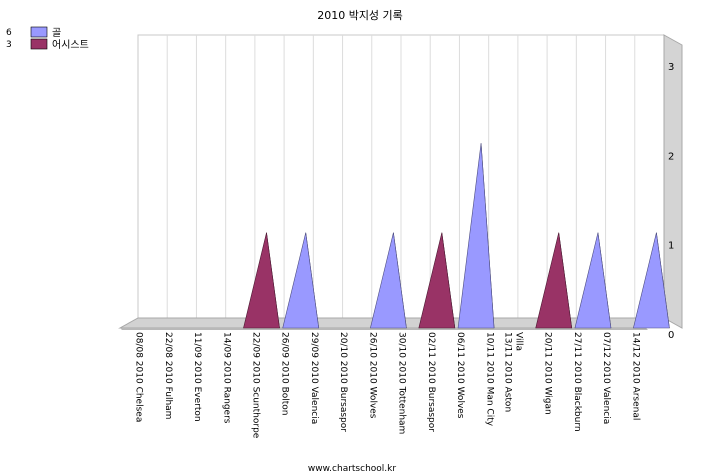 The image size is (720, 476). Describe the element at coordinates (673, 181) in the screenshot. I see `side-wall` at that location.